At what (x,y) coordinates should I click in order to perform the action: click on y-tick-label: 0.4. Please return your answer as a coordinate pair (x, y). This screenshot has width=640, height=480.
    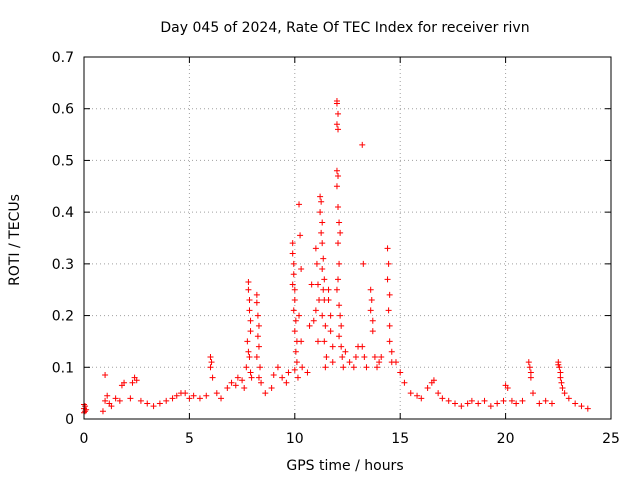
    Looking at the image, I should click on (63, 213).